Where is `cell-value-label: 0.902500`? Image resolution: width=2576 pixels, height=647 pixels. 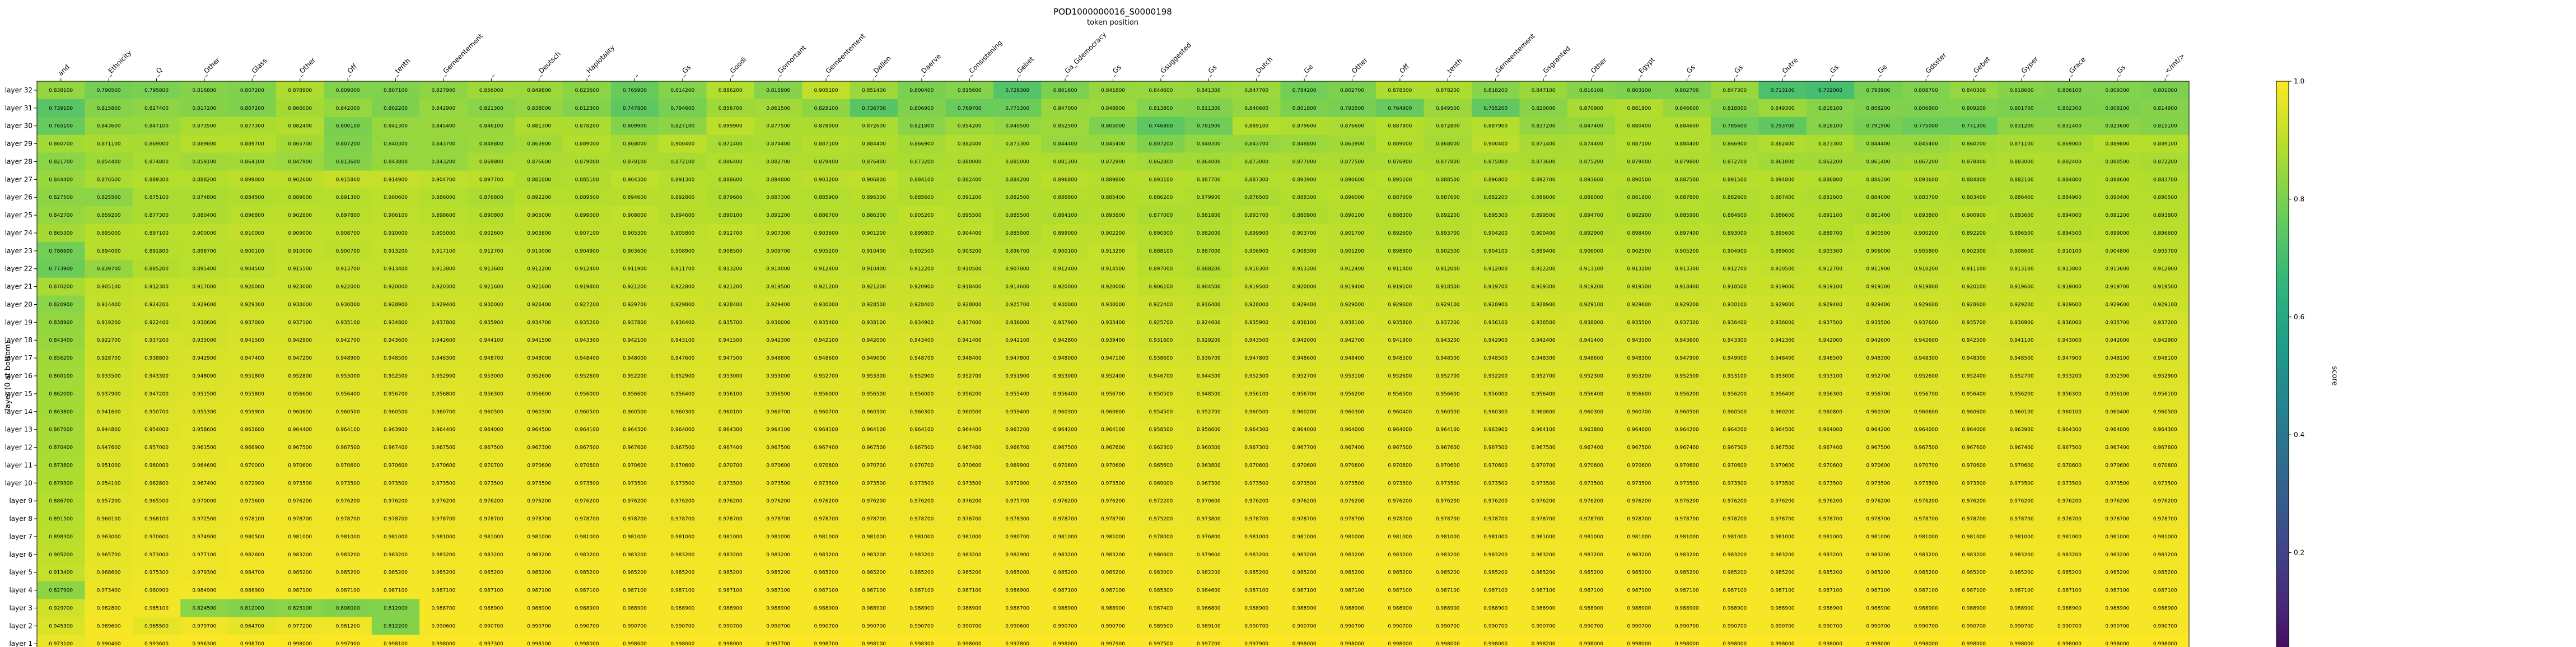
cell-value-label: 0.902500 is located at coordinates (1639, 252).